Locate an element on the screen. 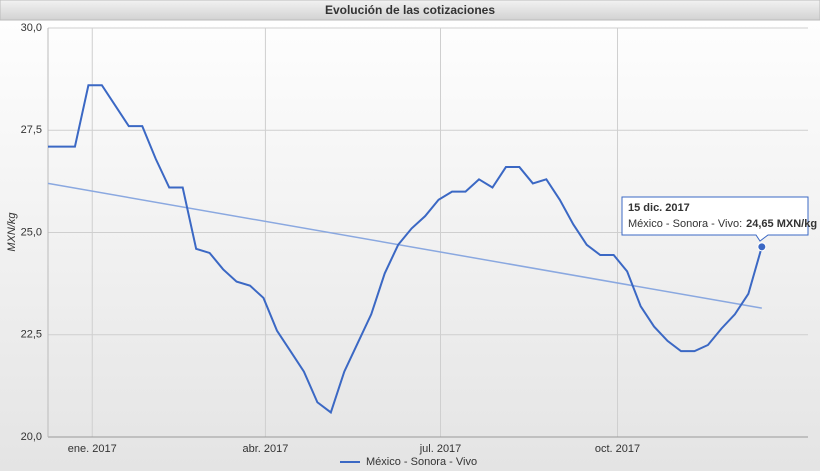 Image resolution: width=820 pixels, height=476 pixels. chart-title: Evolución de las cotizaciones is located at coordinates (410, 10).